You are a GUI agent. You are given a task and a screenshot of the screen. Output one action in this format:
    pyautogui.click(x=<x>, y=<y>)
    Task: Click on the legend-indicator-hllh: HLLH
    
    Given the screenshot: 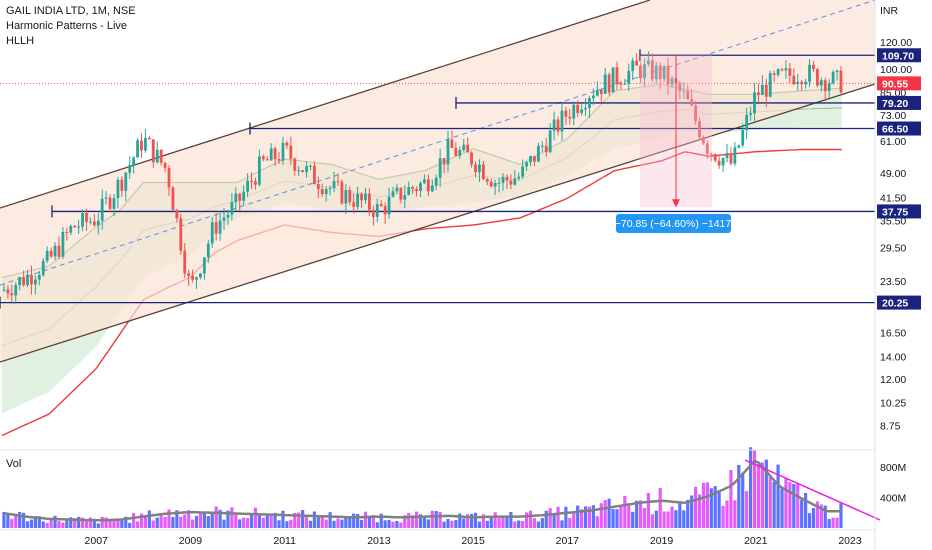 What is the action you would take?
    pyautogui.click(x=20, y=41)
    